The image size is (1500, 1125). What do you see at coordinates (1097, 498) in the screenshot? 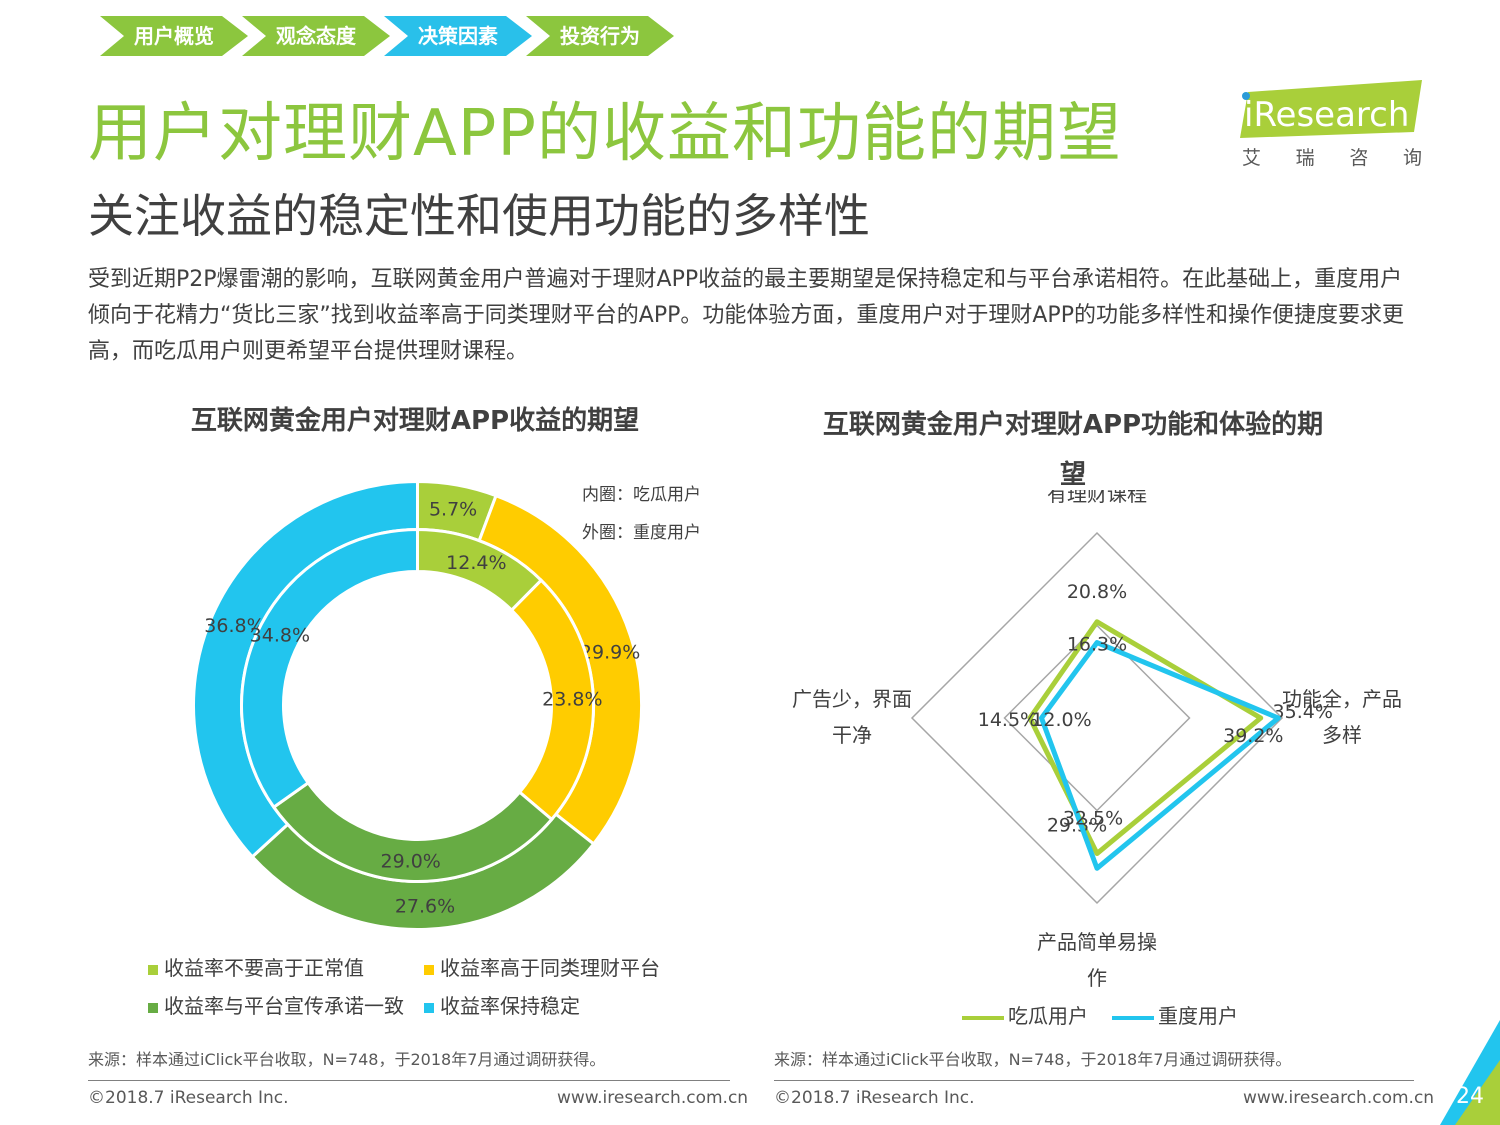
I see `radar-axis-label-1-line-1: 有理财课程` at bounding box center [1097, 498].